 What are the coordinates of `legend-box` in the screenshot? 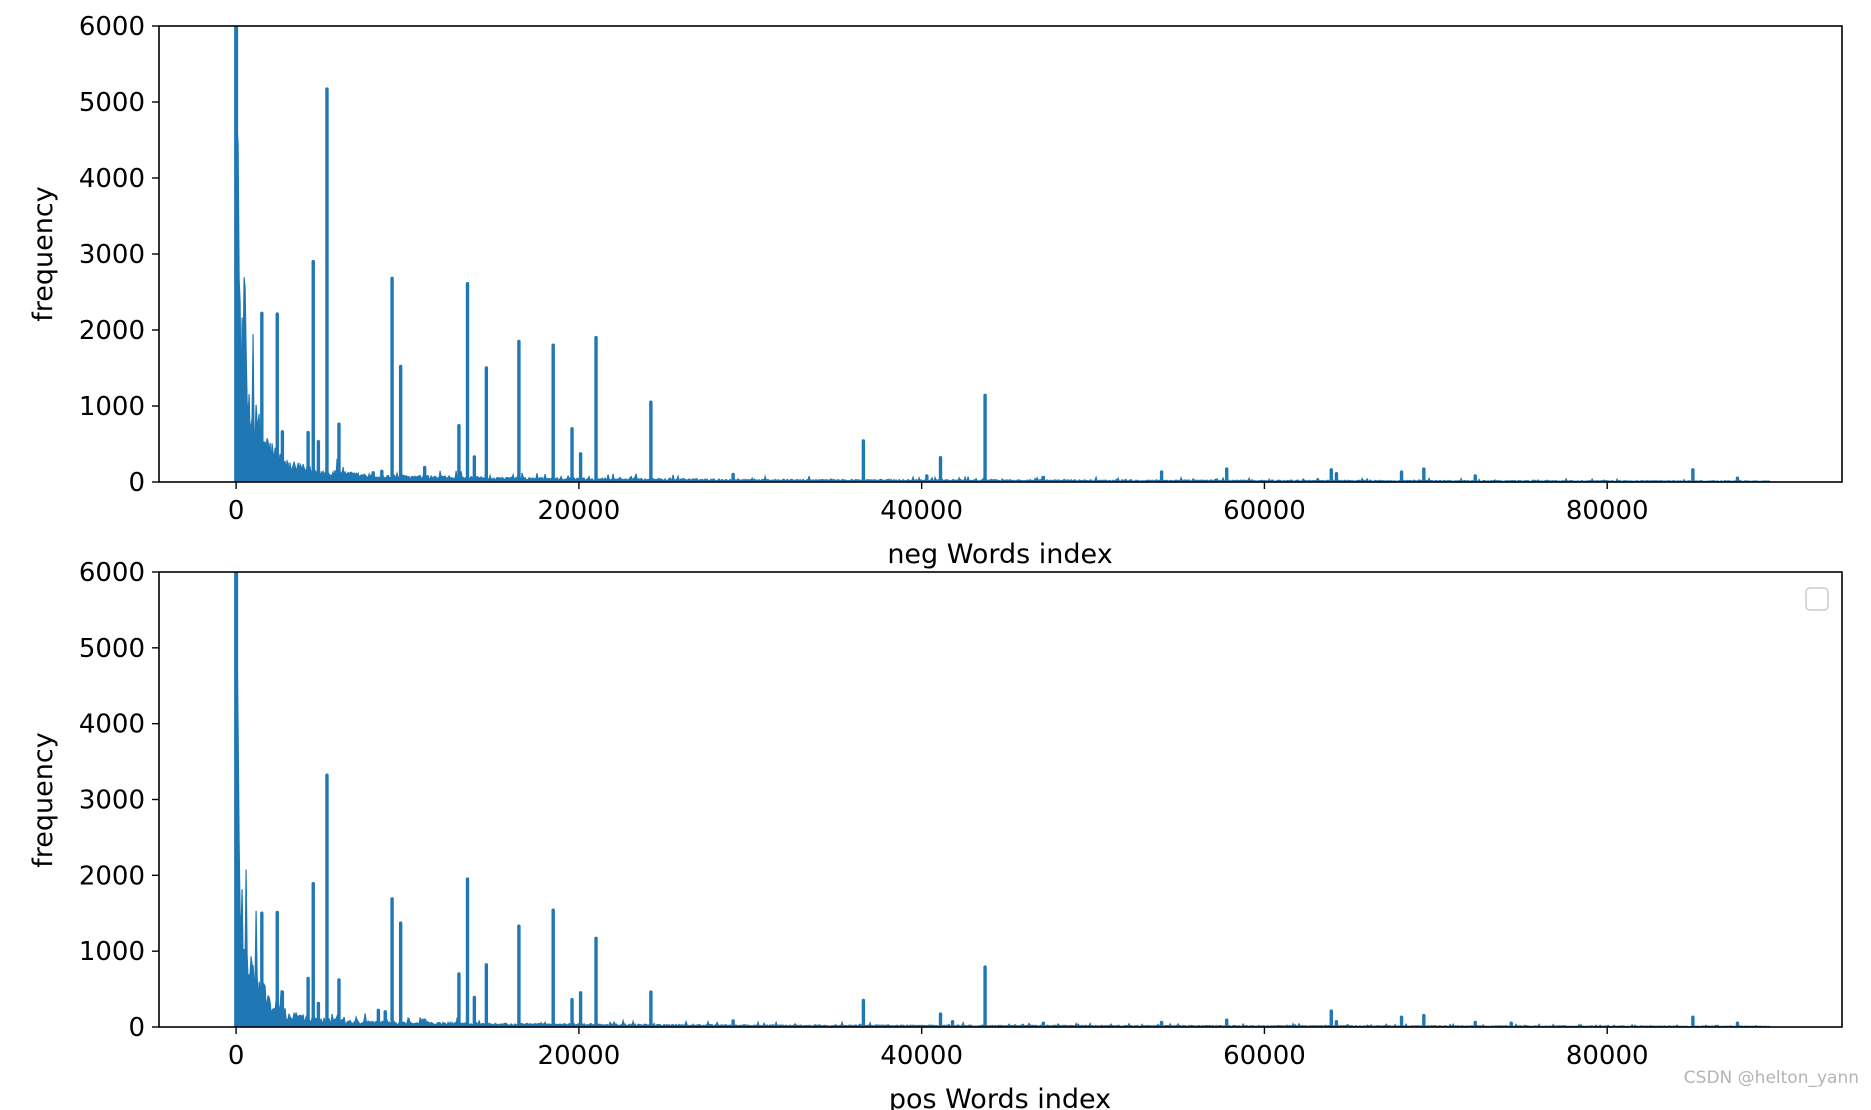 It's located at (1817, 599).